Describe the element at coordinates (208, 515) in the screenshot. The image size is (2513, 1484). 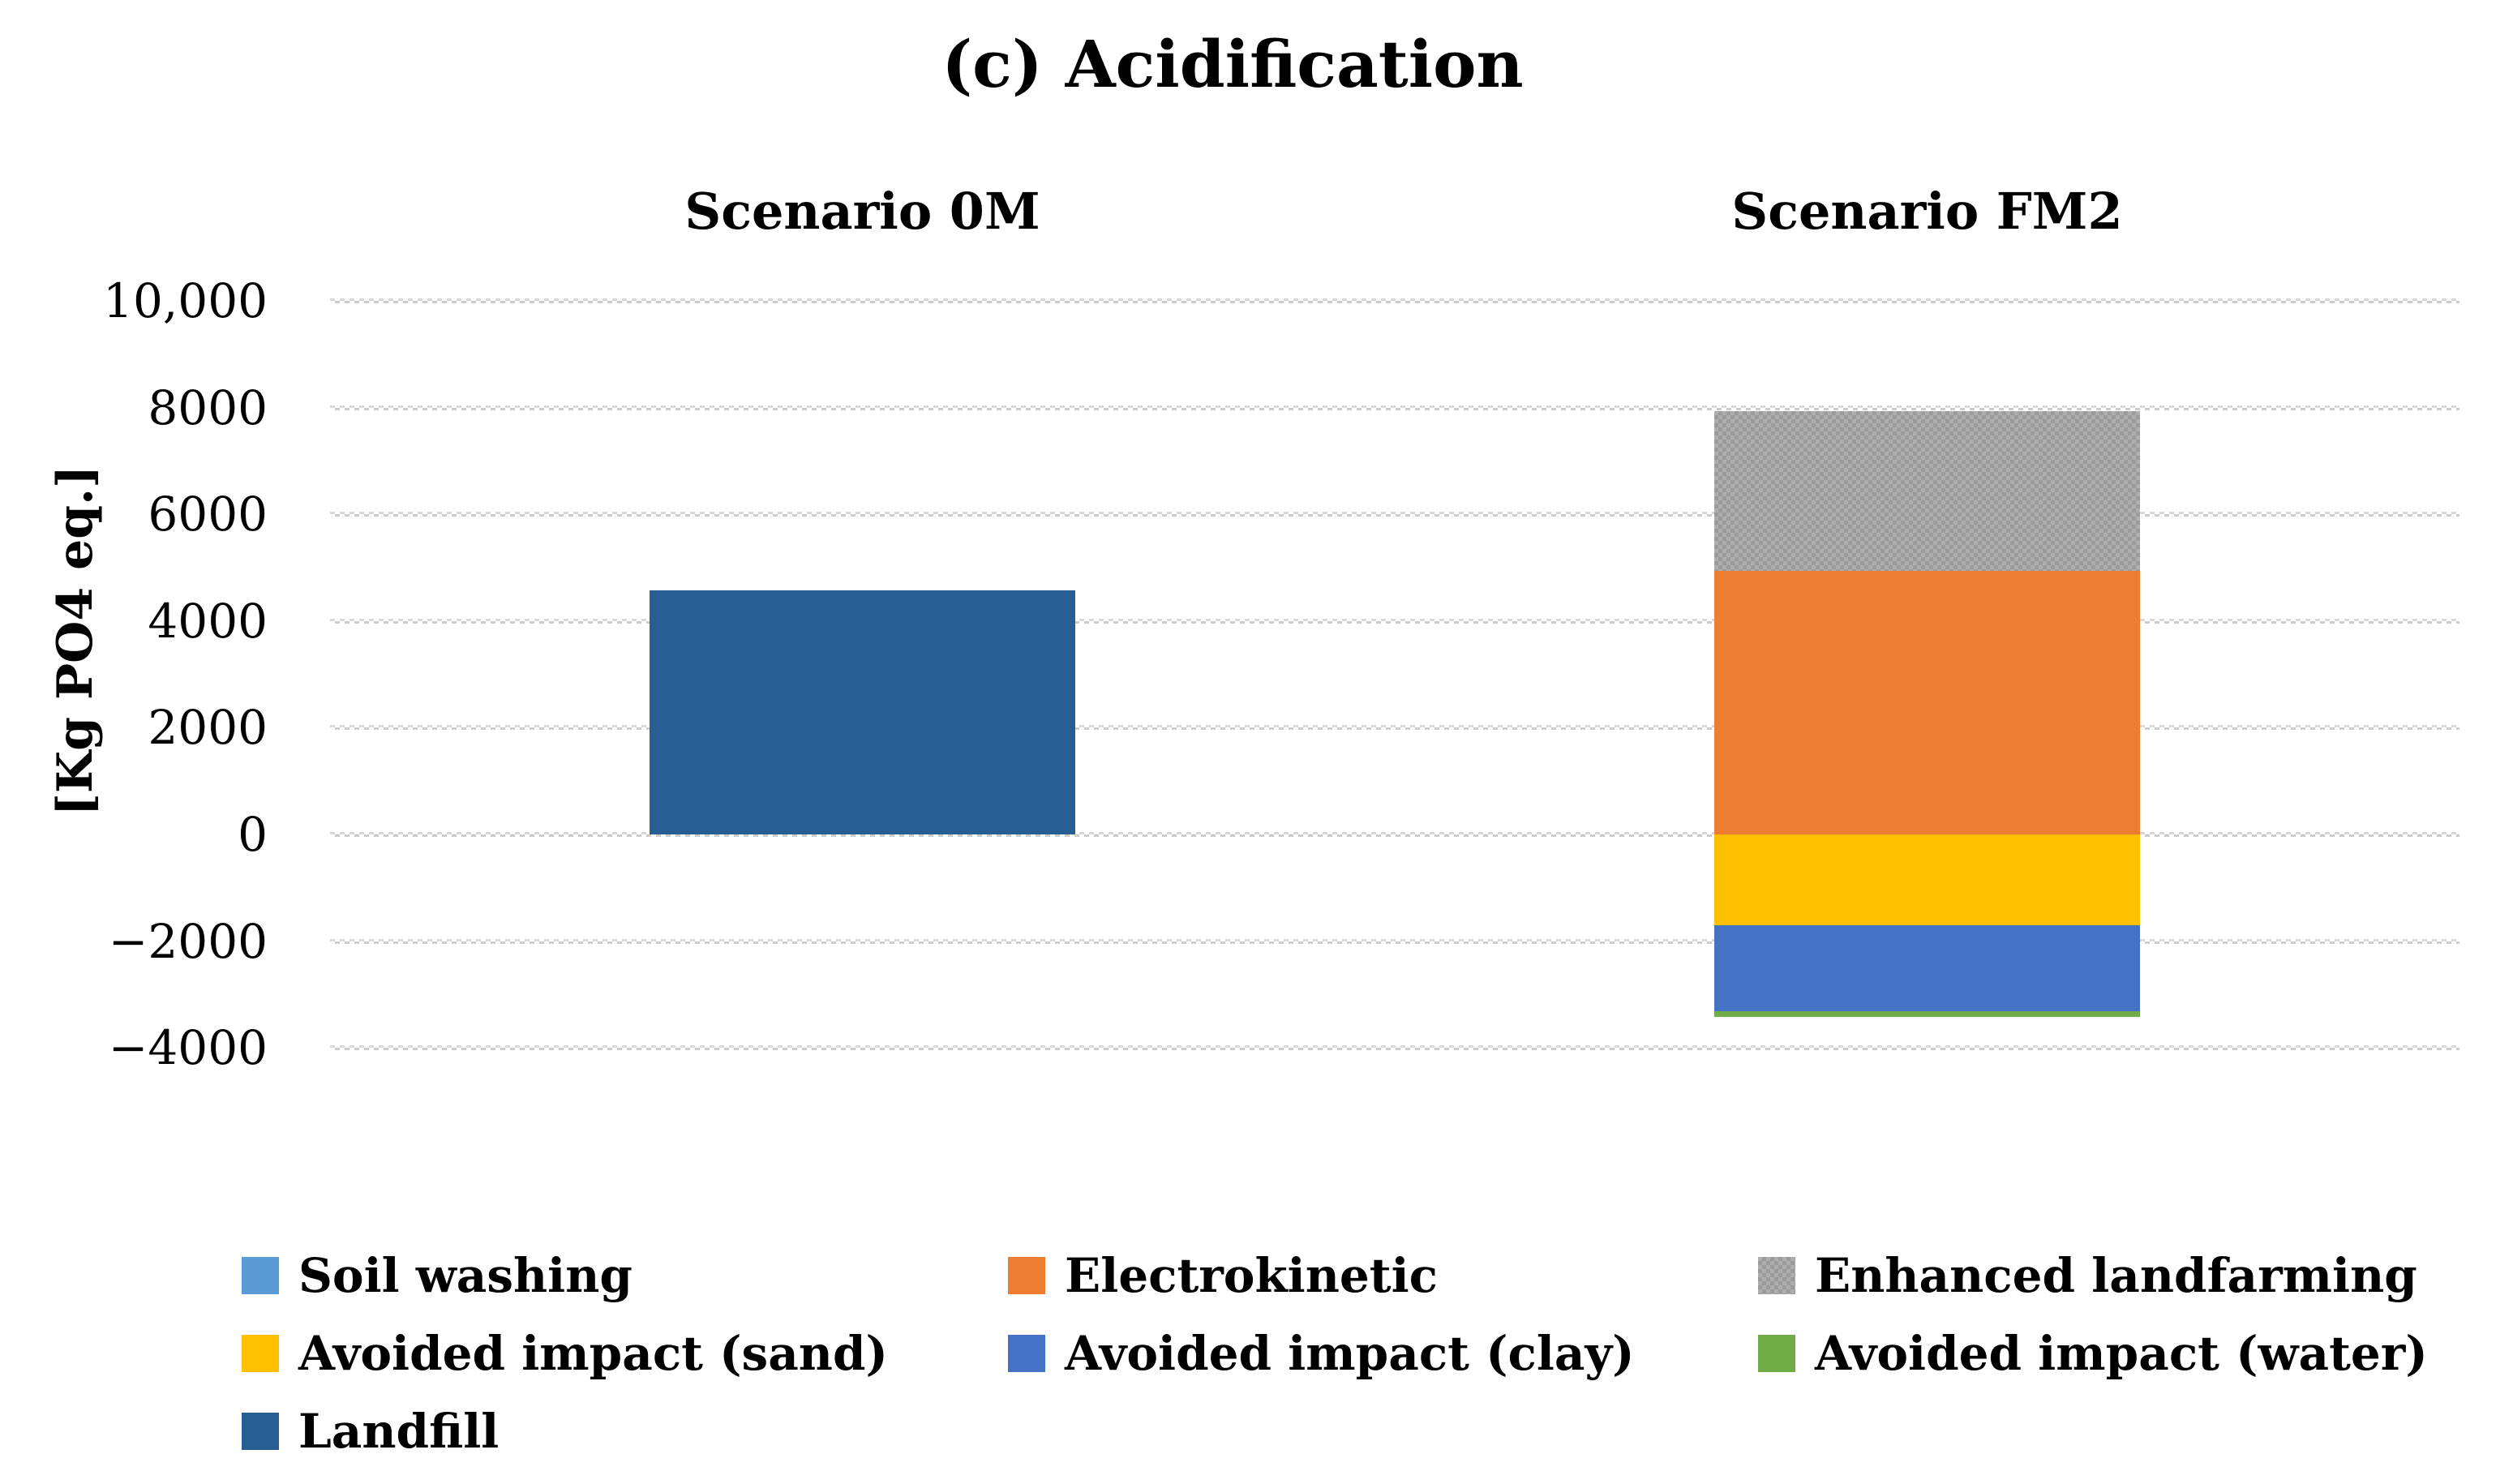
I see `y-tick-label: 6000` at that location.